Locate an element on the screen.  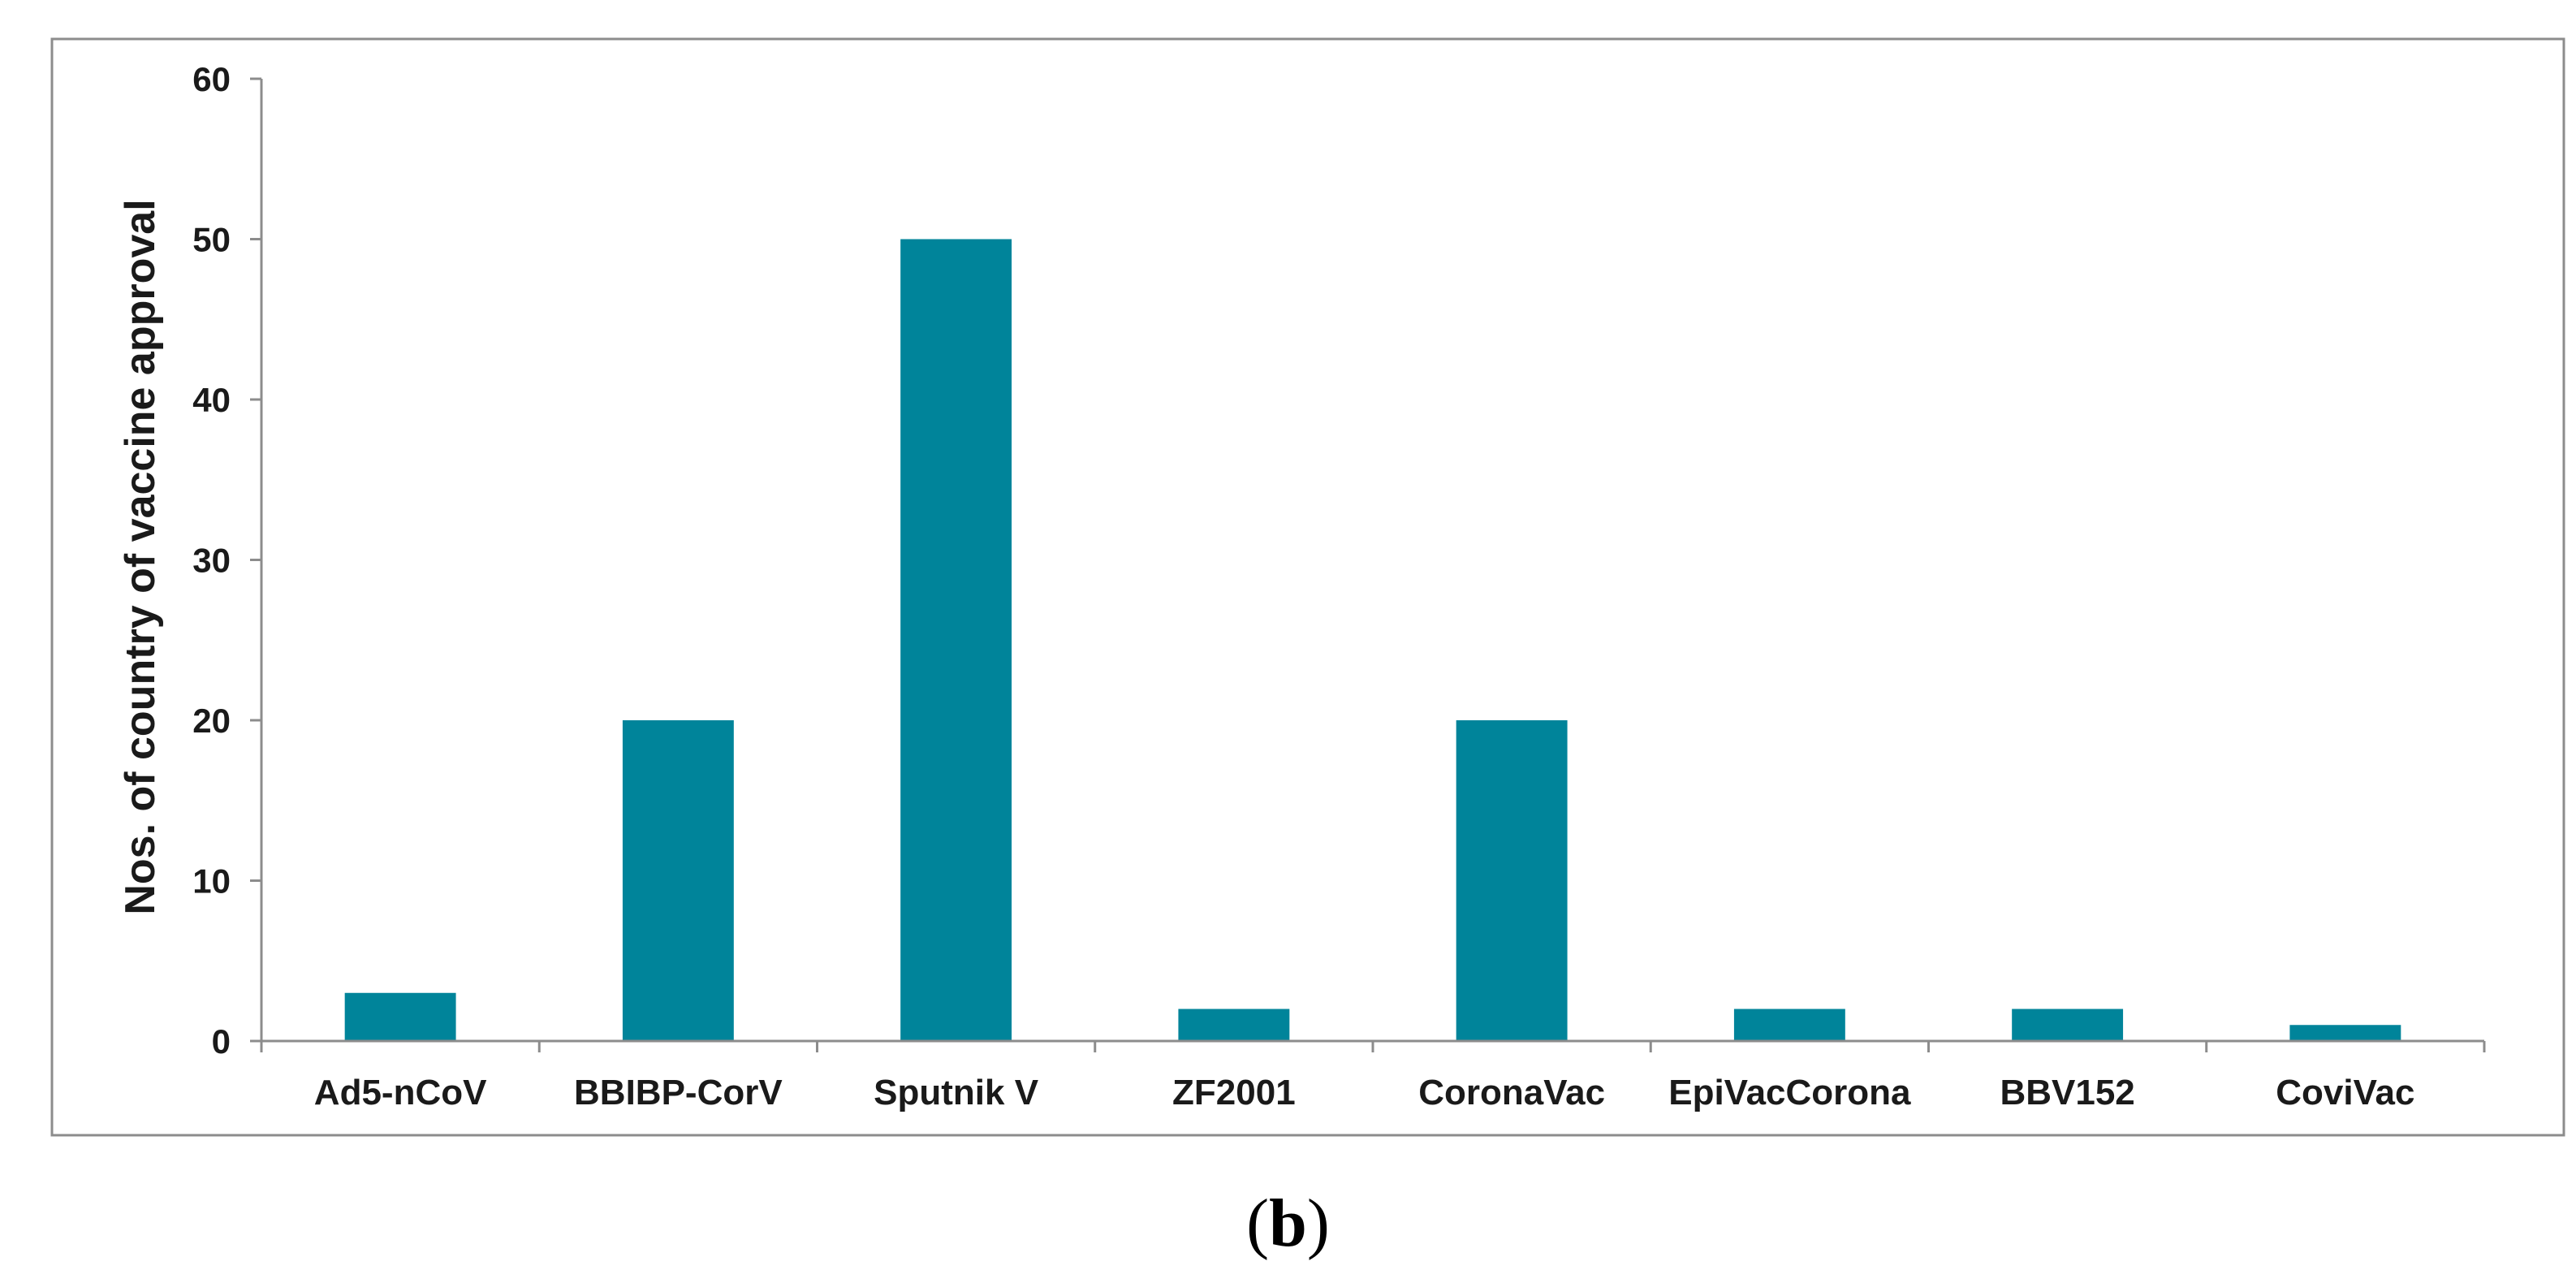
x-category-label: Ad5-nCoV is located at coordinates (400, 1092).